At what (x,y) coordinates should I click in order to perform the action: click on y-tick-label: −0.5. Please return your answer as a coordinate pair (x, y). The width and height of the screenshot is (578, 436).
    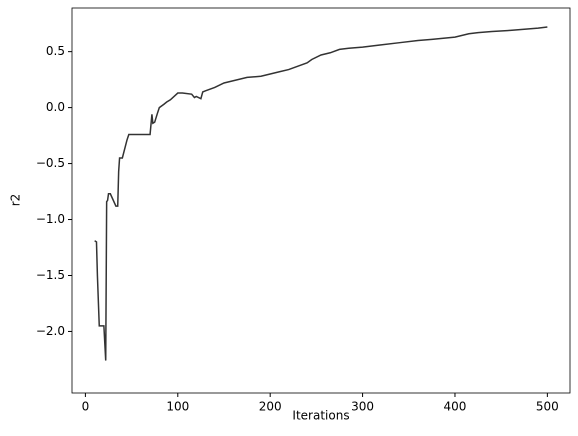
    Looking at the image, I should click on (50, 163).